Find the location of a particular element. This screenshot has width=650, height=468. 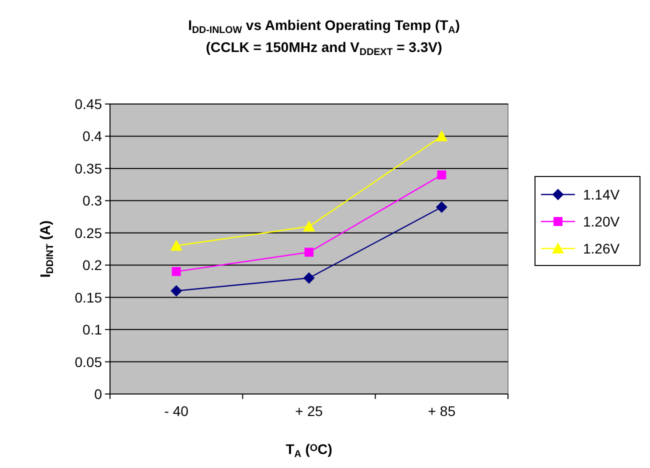

y-tick-label: 0 is located at coordinates (98, 394).